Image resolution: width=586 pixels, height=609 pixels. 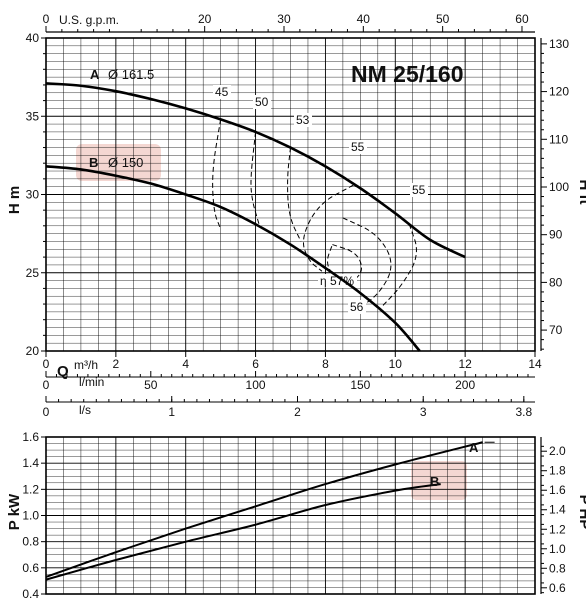 I want to click on x-axis-label-q: Q, so click(x=63, y=371).